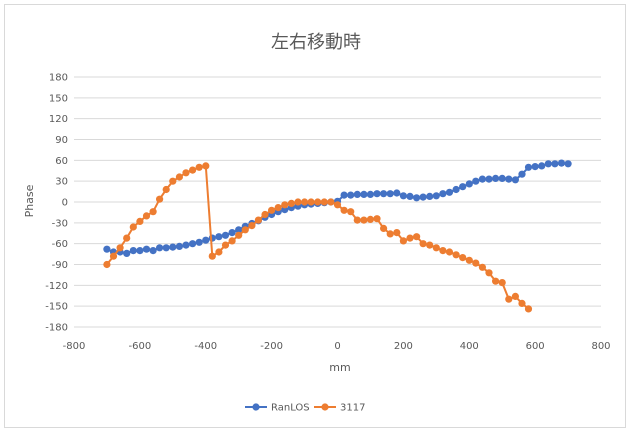 This screenshot has width=632, height=433. I want to click on legend-label: RanLOS, so click(290, 408).